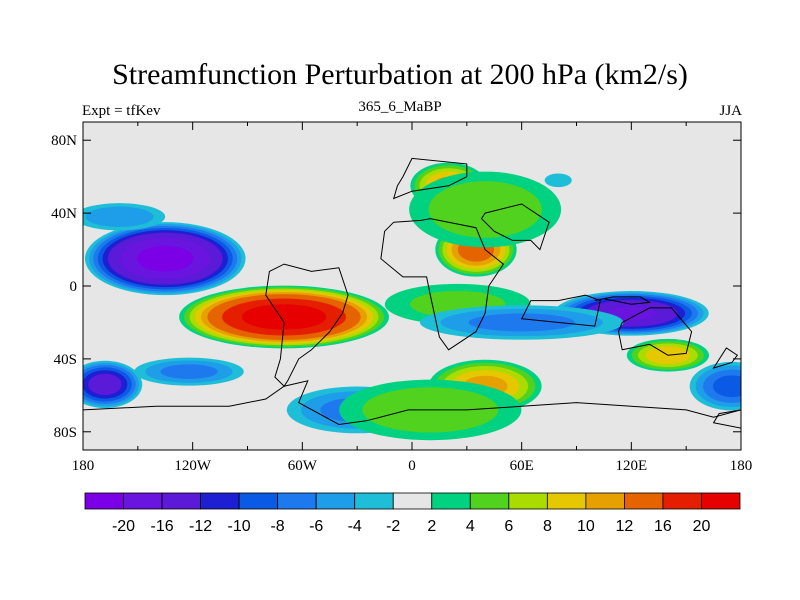 The height and width of the screenshot is (600, 800). What do you see at coordinates (162, 526) in the screenshot?
I see `colorbar-label: -16` at bounding box center [162, 526].